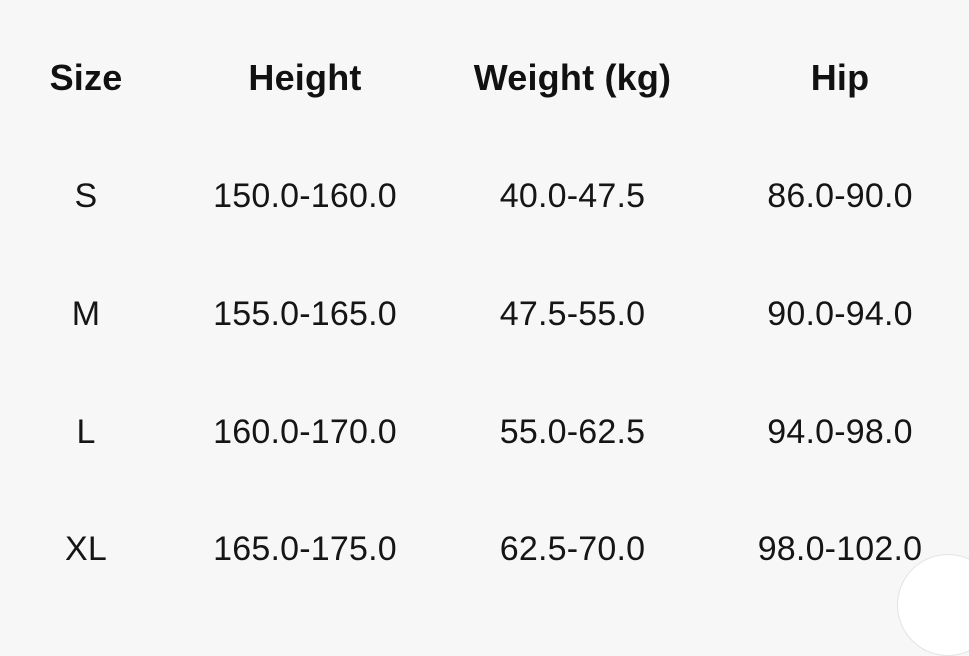  I want to click on table-row: M 155.0-165.0 47.5-55.0 90.0-94.0, so click(484, 314).